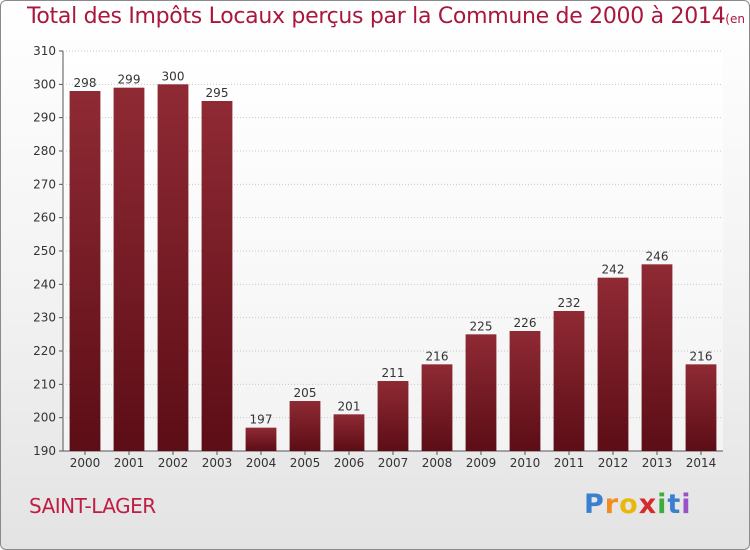 The image size is (750, 550). I want to click on y-tick-label: 200, so click(44, 418).